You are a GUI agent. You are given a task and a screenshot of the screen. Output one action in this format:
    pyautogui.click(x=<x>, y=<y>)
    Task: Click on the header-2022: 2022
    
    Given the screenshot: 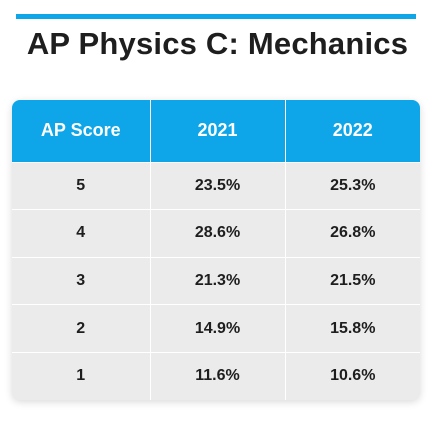 What is the action you would take?
    pyautogui.click(x=352, y=131)
    